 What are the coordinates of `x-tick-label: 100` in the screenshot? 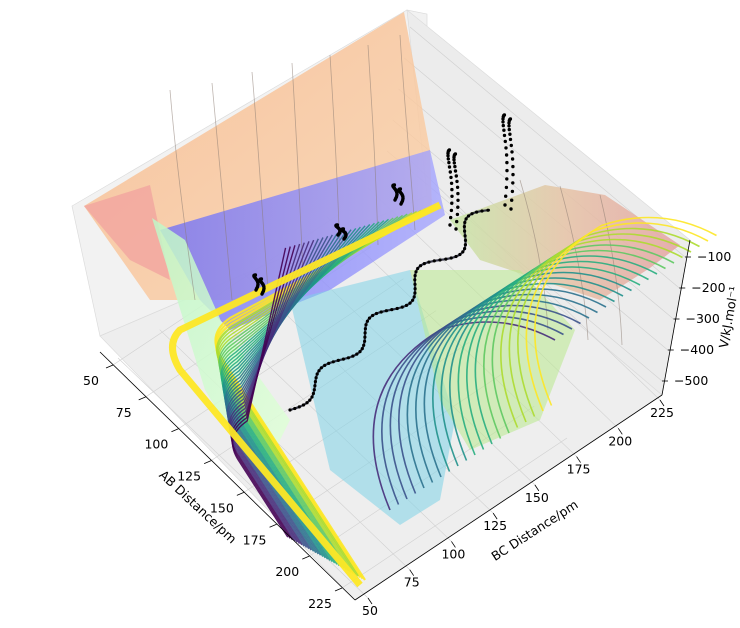 It's located at (156, 444).